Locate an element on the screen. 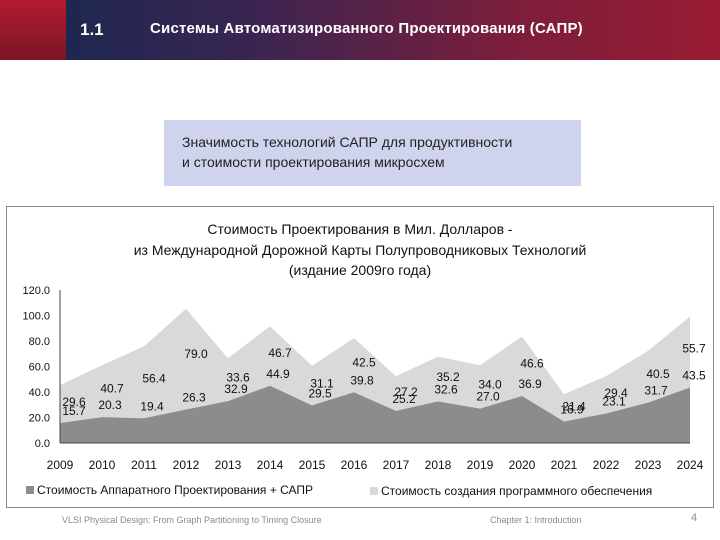 The width and height of the screenshot is (720, 540). x-tick-label: 2012 is located at coordinates (186, 465).